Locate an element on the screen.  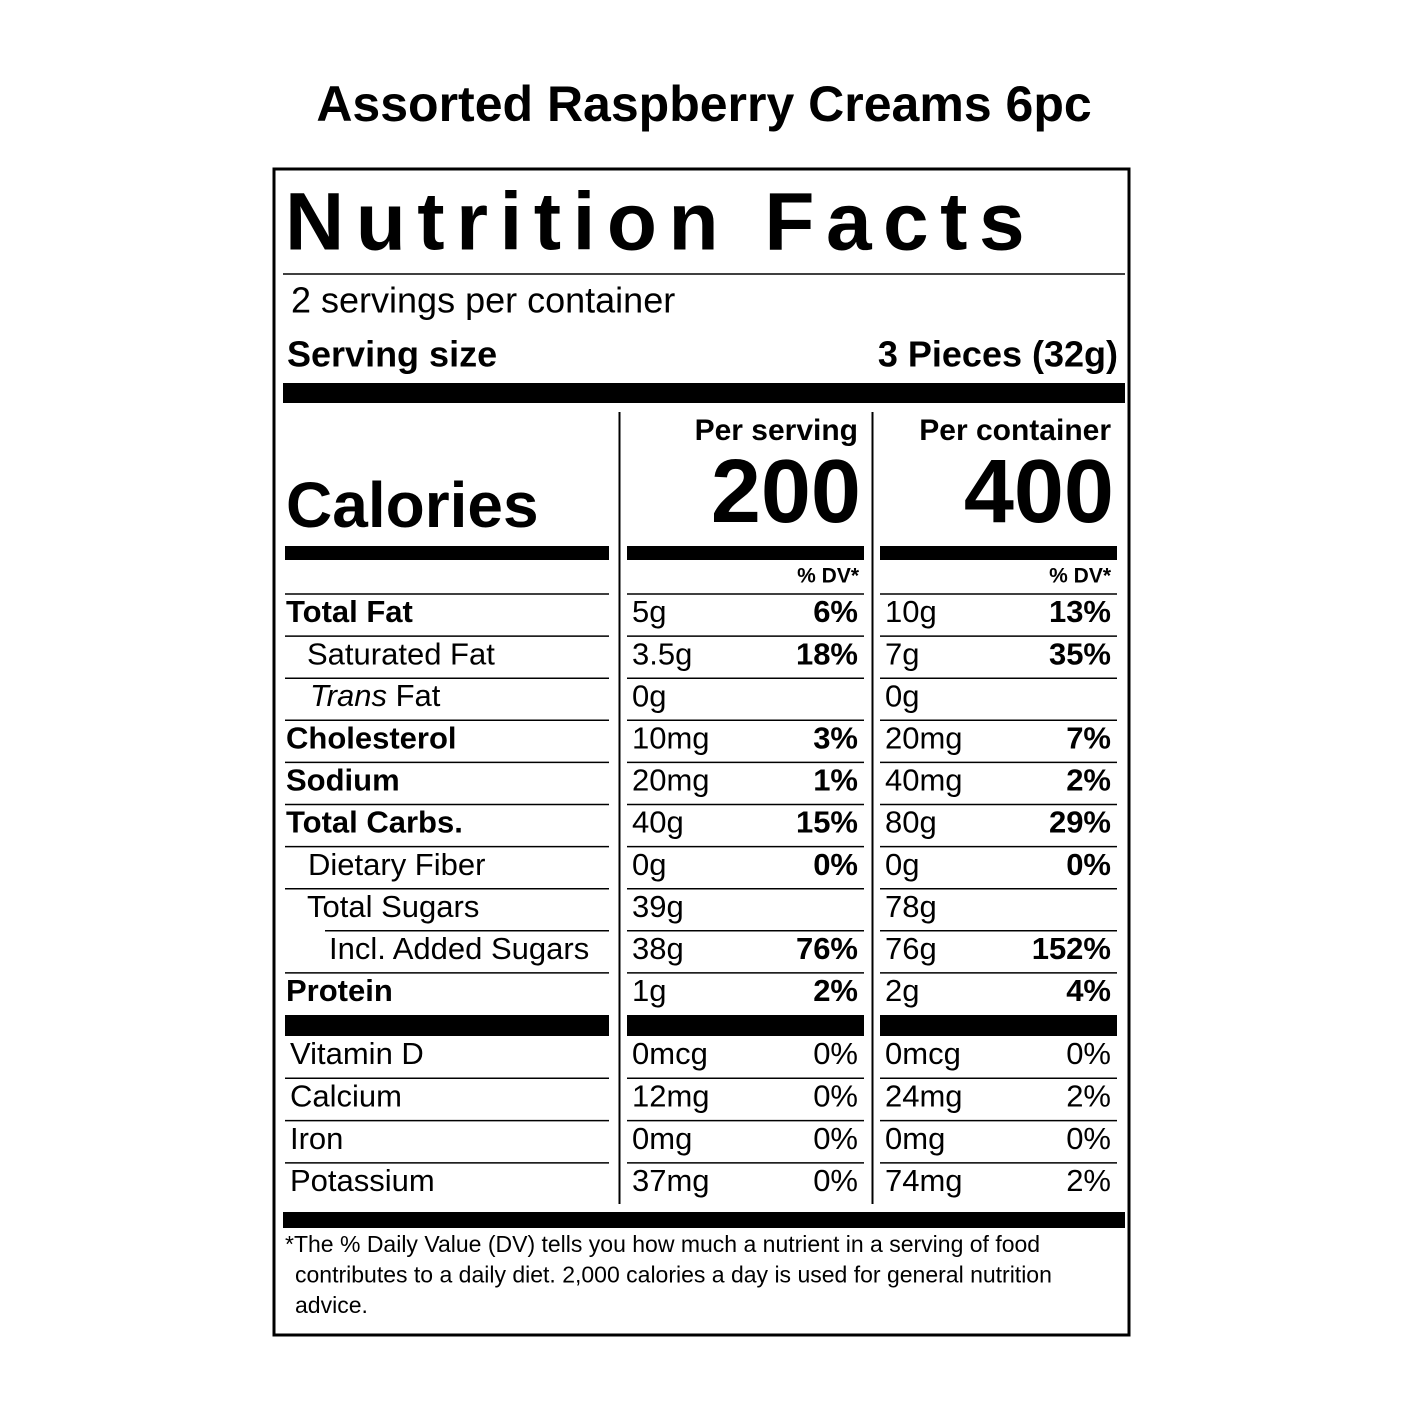
per-container-calories: 400 is located at coordinates (1039, 492).